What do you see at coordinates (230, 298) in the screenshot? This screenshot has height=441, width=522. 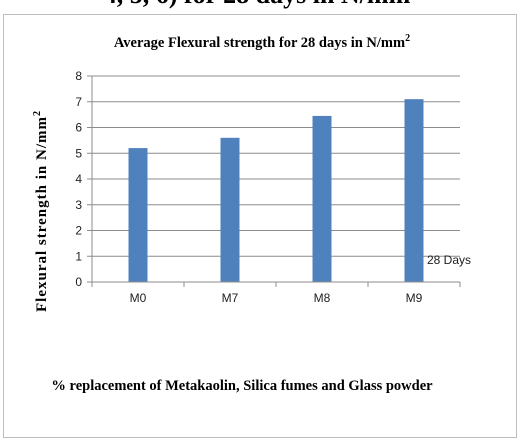 I see `x-tick-label: M7` at bounding box center [230, 298].